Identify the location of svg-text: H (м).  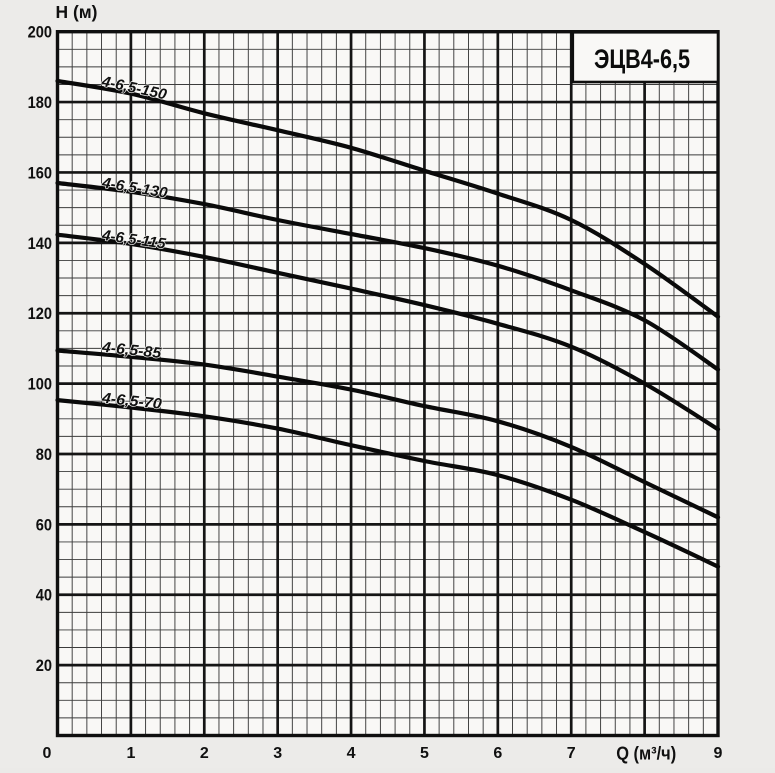
(77, 12).